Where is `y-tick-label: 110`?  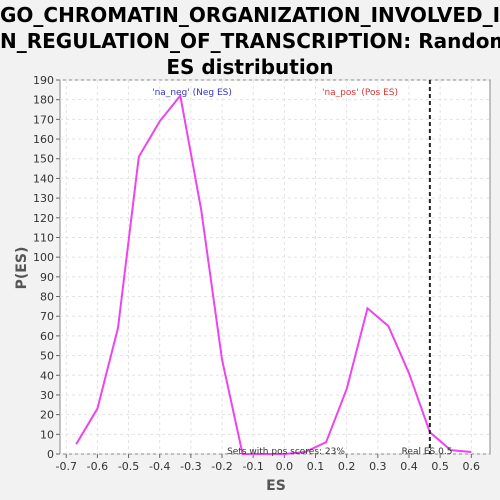 y-tick-label: 110 is located at coordinates (43, 237).